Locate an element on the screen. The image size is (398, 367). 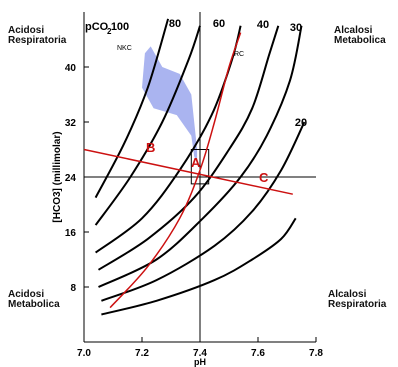
y-tick-label: 40 is located at coordinates (71, 68).